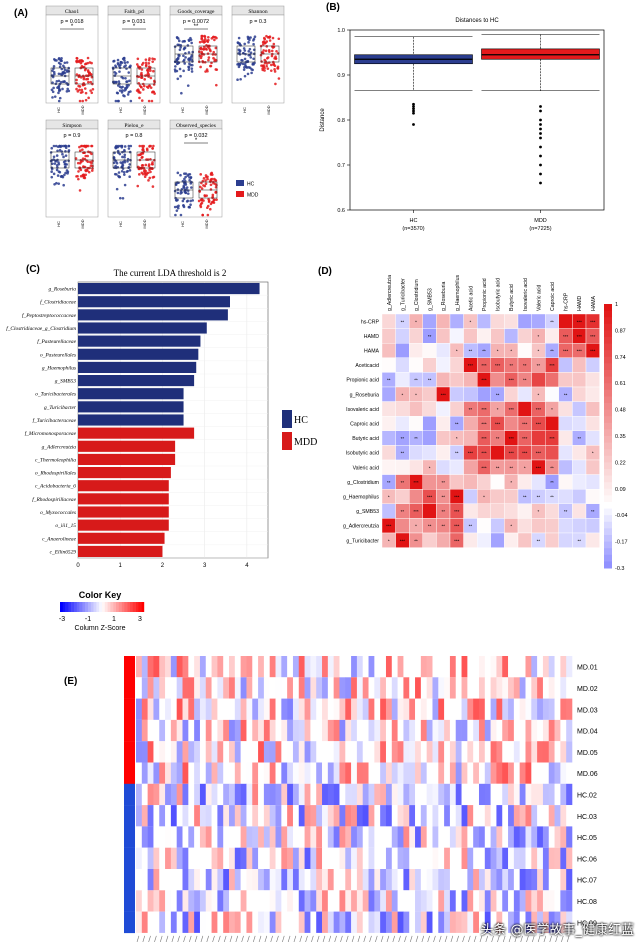  I want to click on row-label: MD.06, so click(587, 774).